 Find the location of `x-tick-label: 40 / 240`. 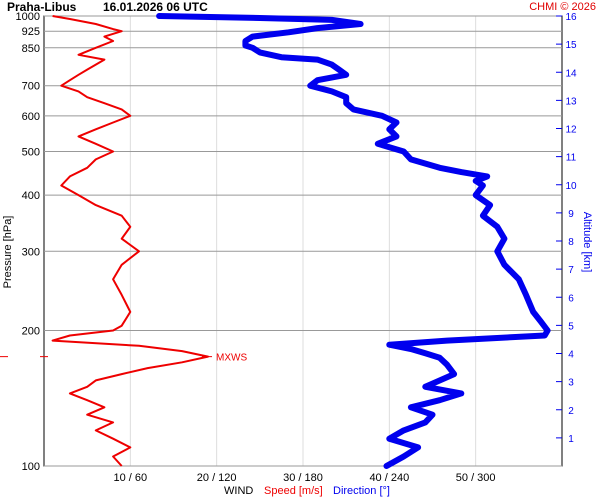

x-tick-label: 40 / 240 is located at coordinates (389, 478).